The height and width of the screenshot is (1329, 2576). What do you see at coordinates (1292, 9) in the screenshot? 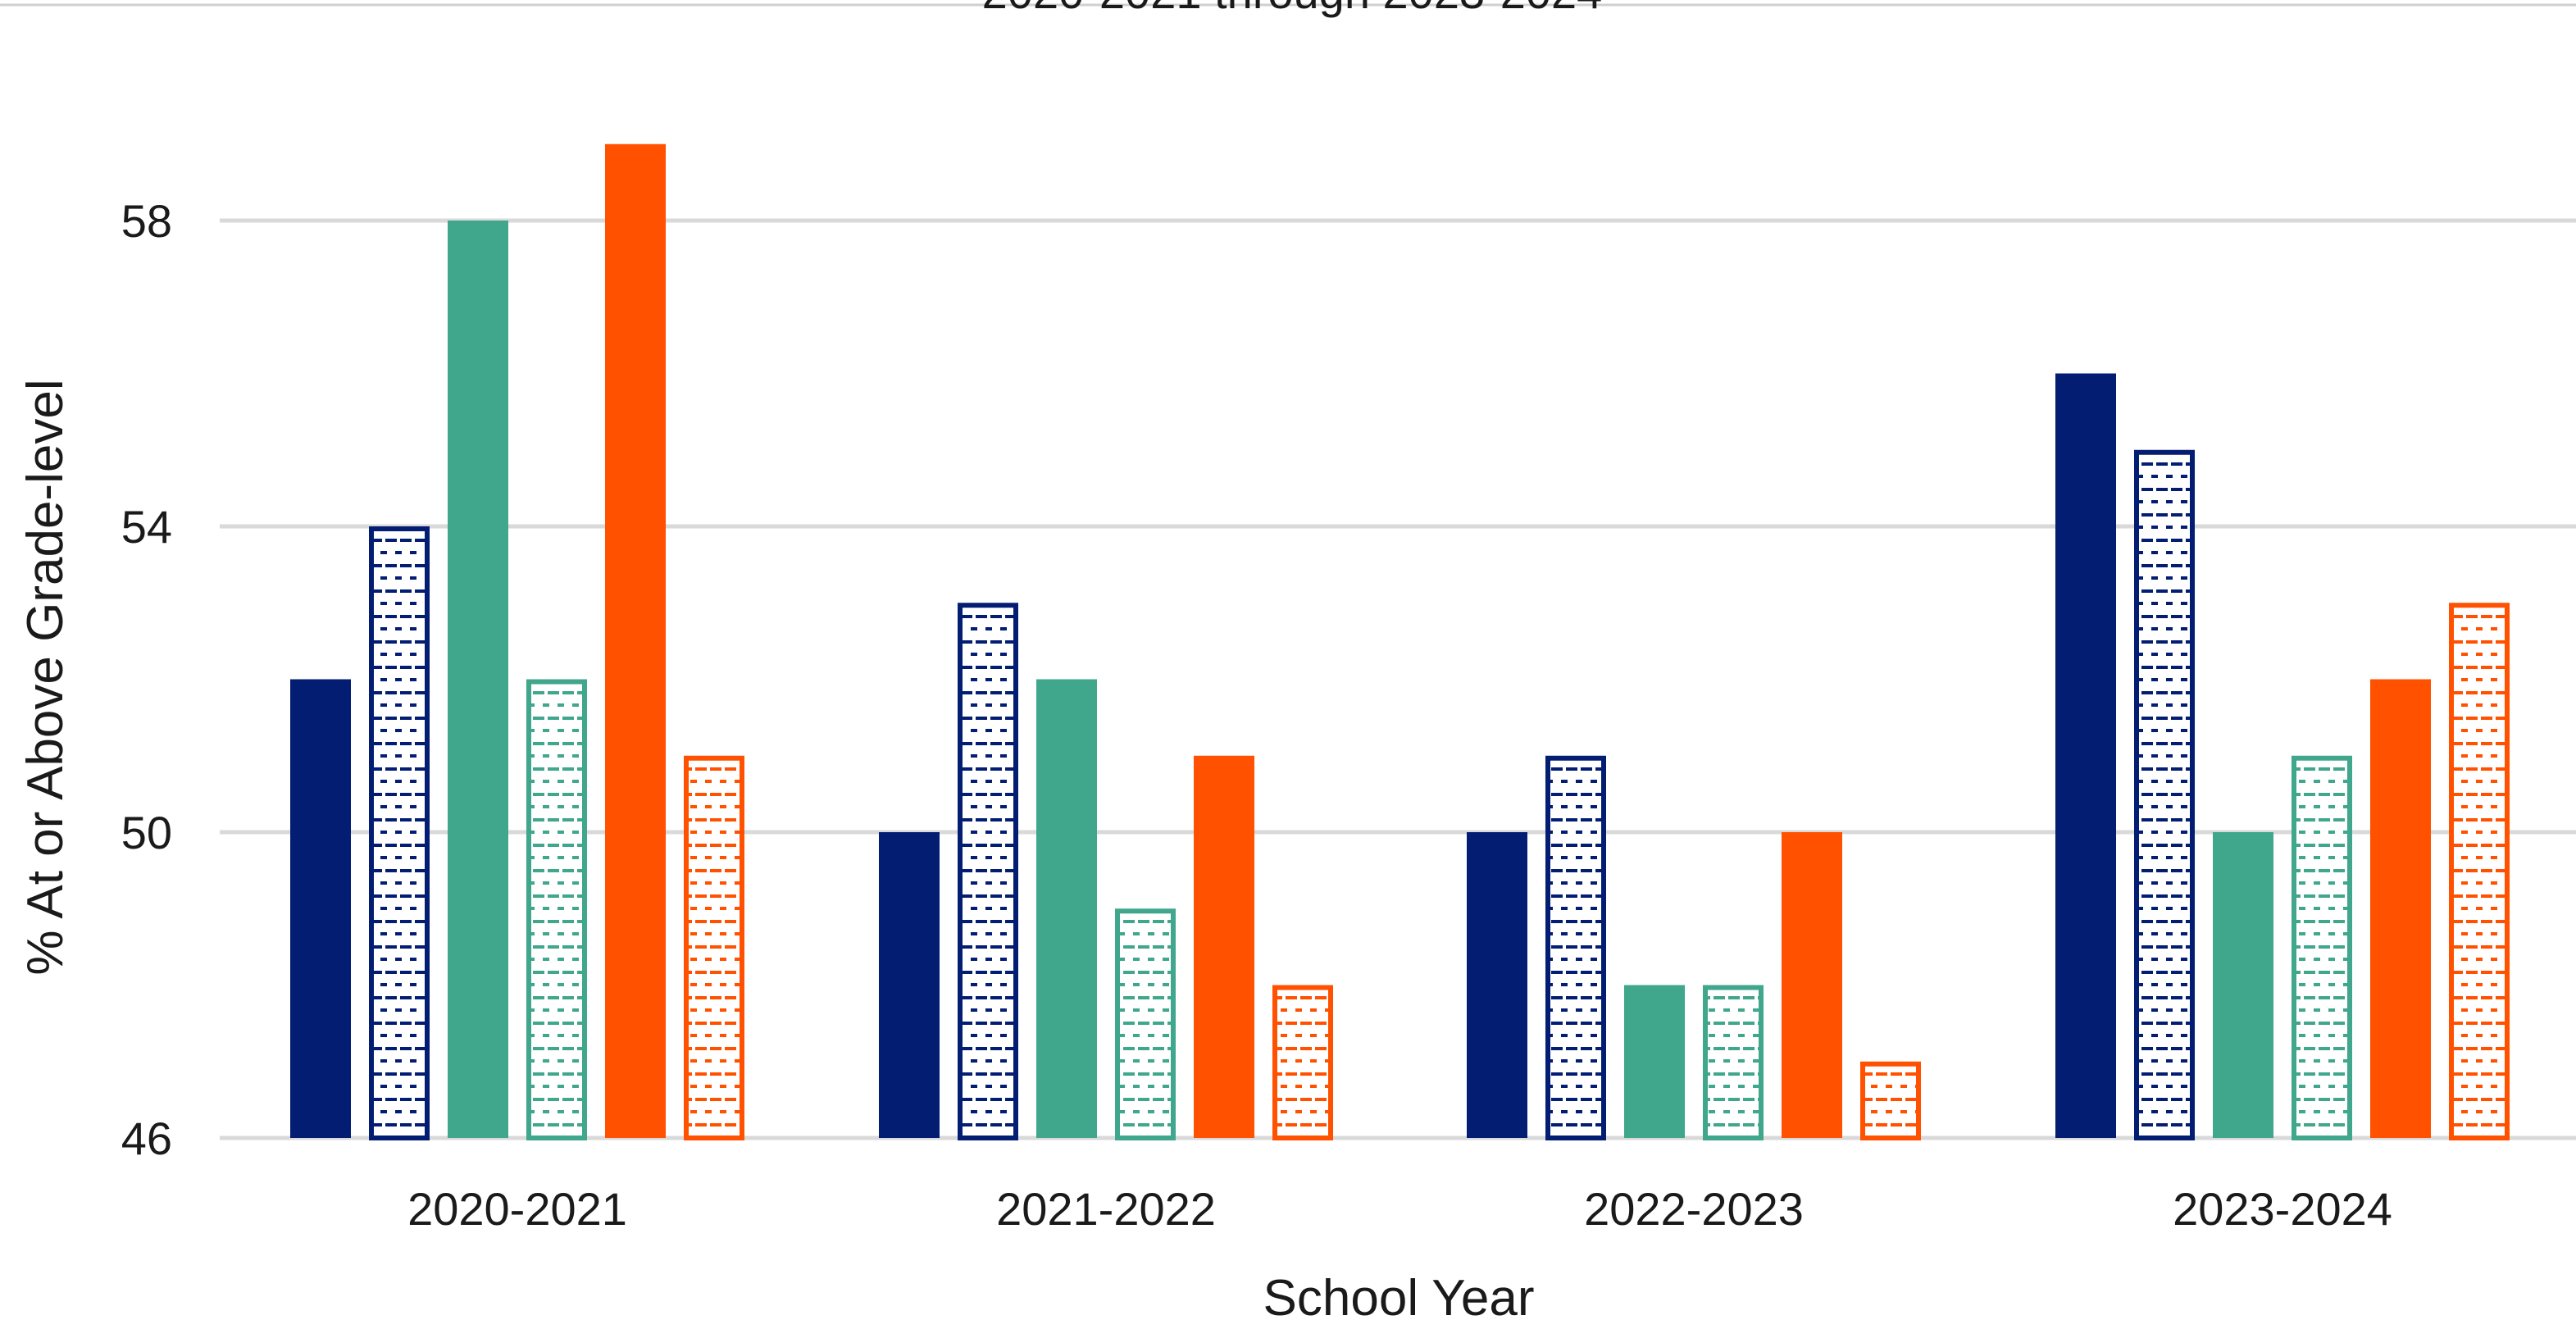
I see `chart-title: 2020-2021 through 2023-2024` at bounding box center [1292, 9].